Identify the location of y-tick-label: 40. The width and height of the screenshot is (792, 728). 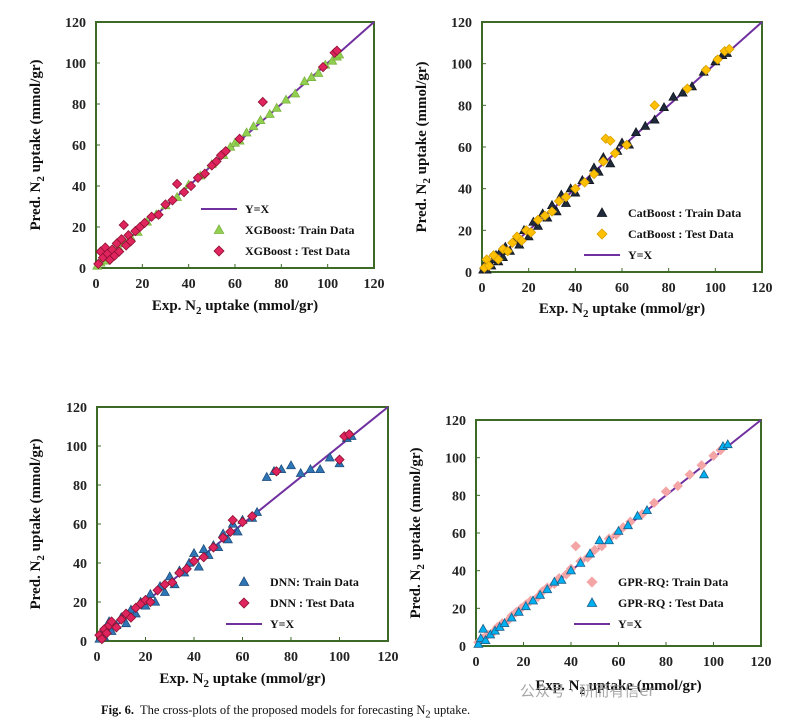
(80, 564).